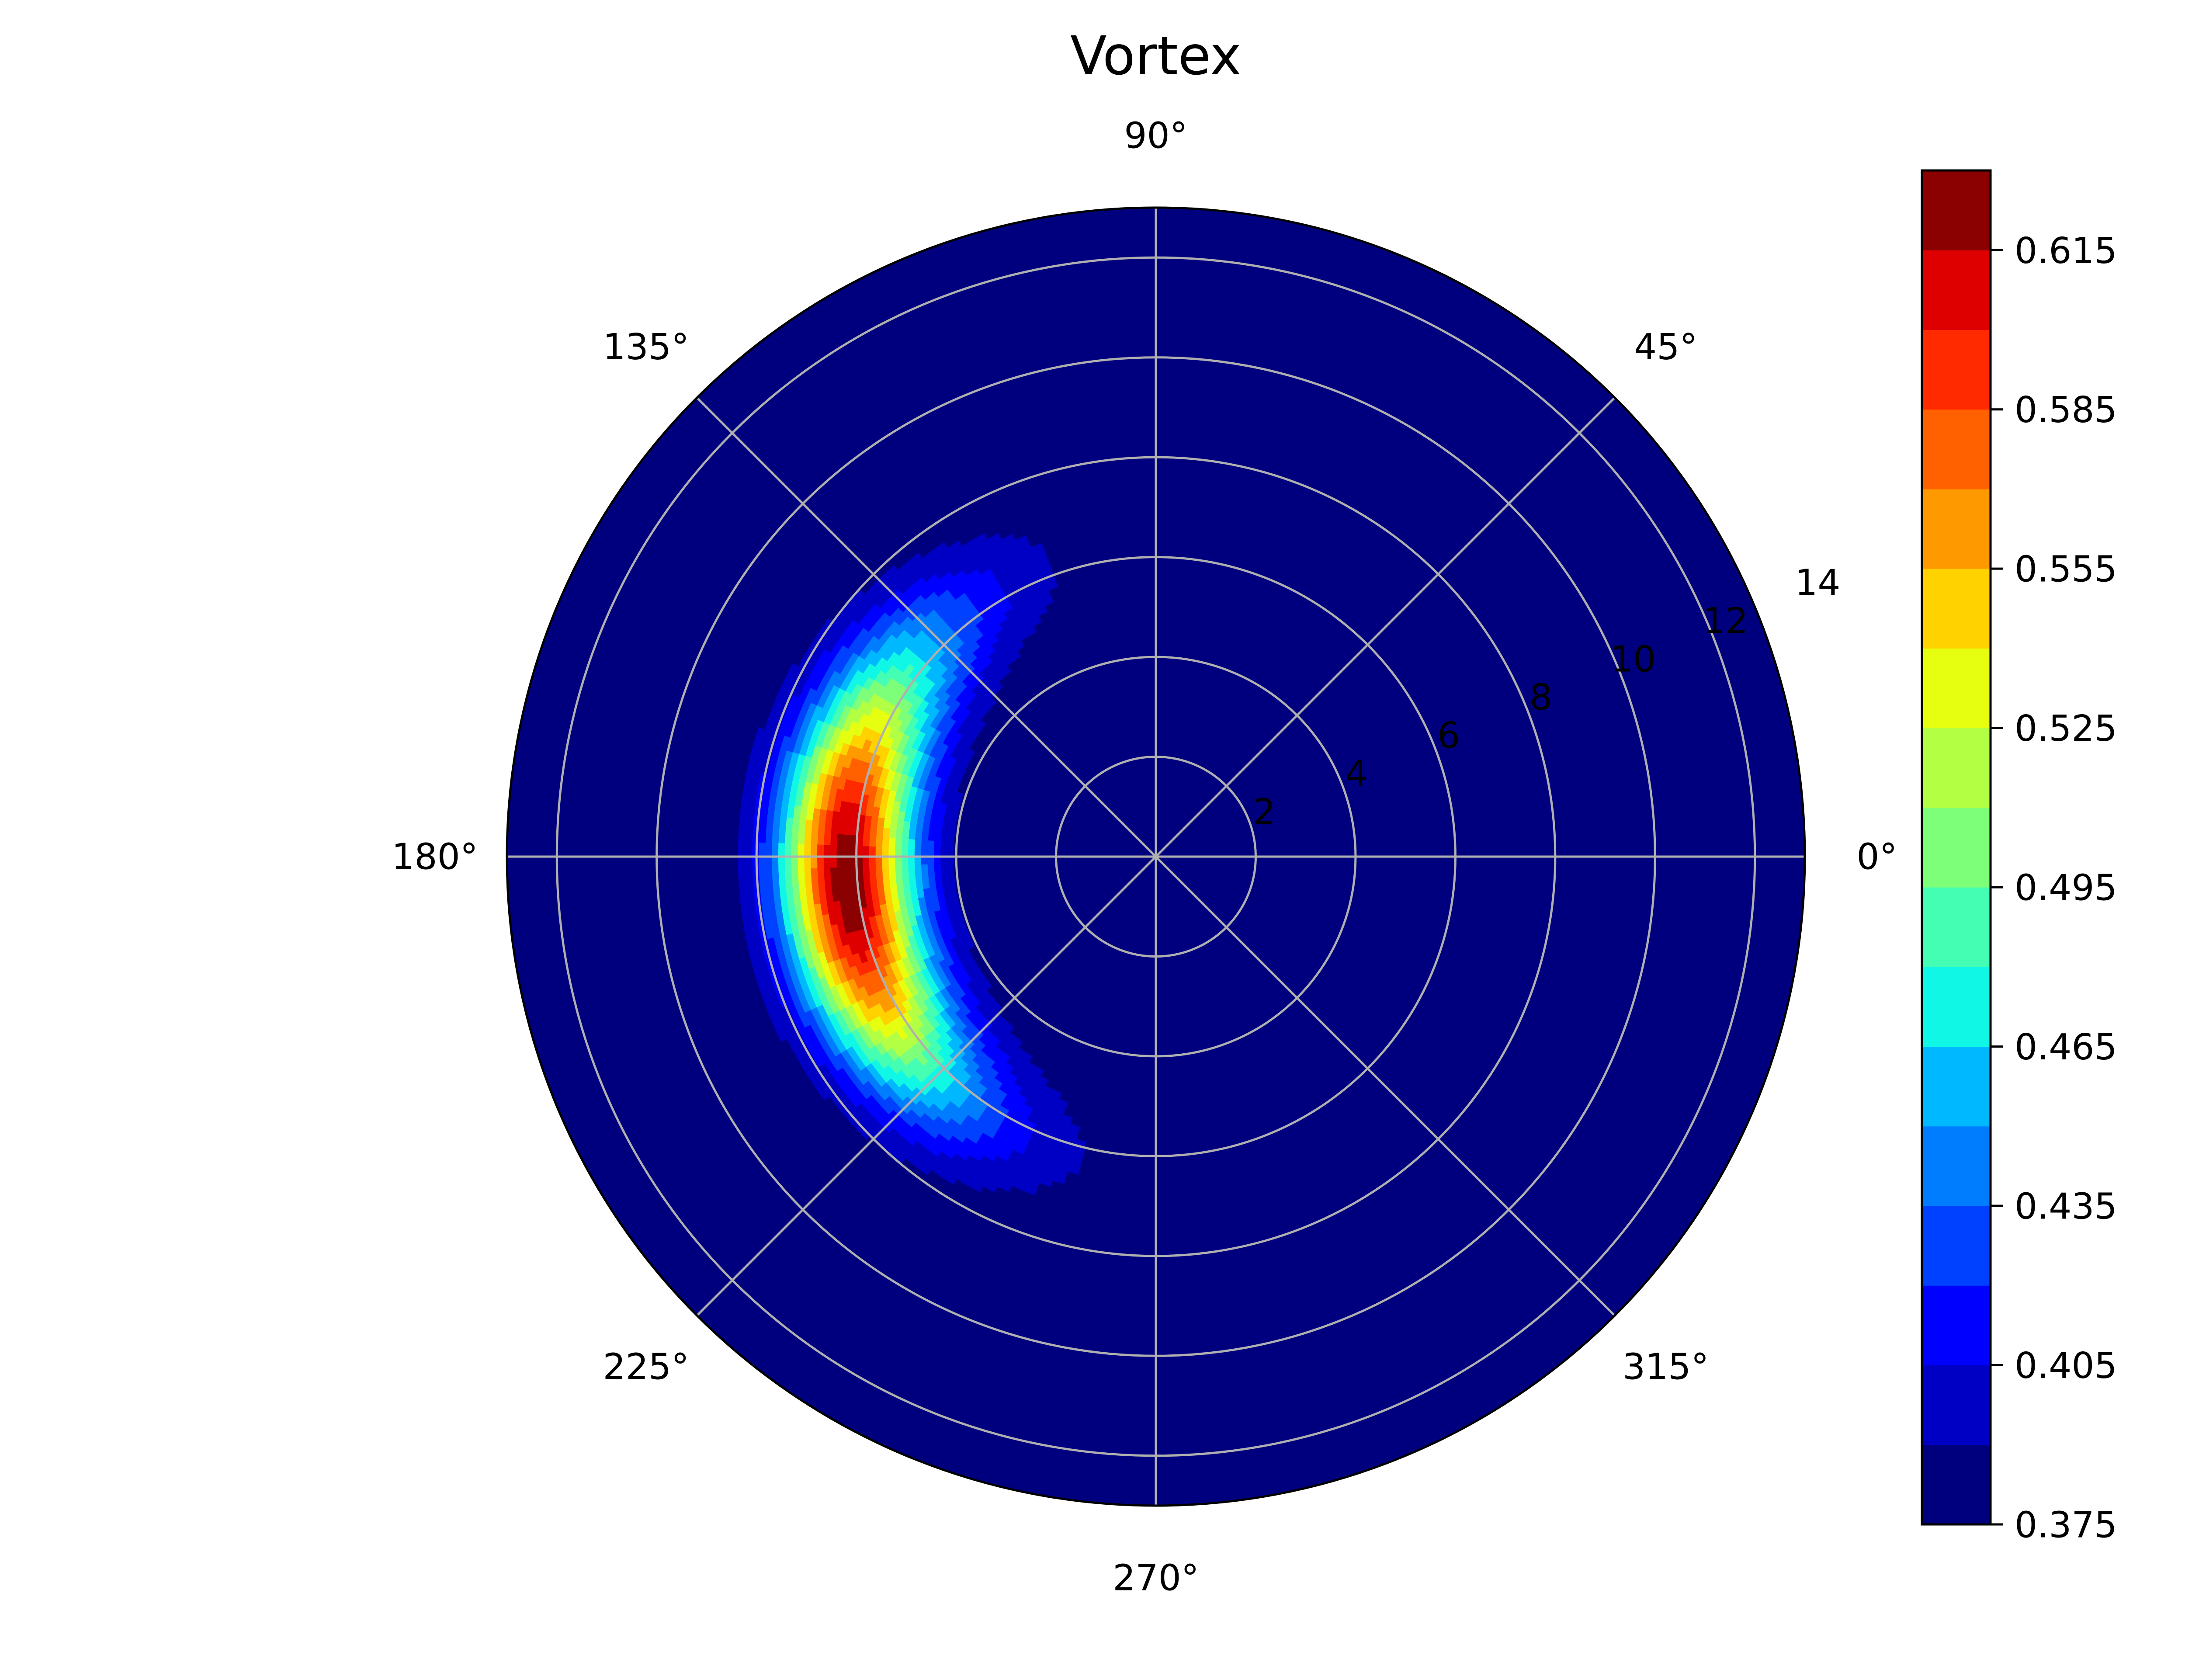 This screenshot has height=1680, width=2185. What do you see at coordinates (2066, 410) in the screenshot?
I see `colorbar-tick-label: 0.585` at bounding box center [2066, 410].